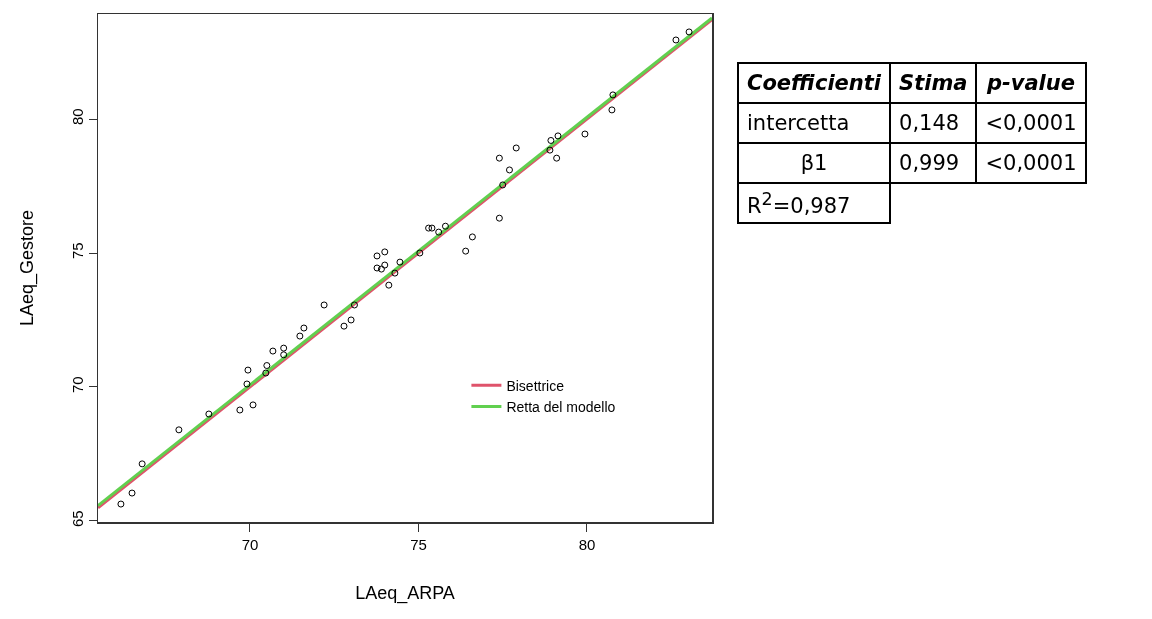 This screenshot has height=619, width=1152. Describe the element at coordinates (418, 544) in the screenshot. I see `x-tick-label: 75` at that location.